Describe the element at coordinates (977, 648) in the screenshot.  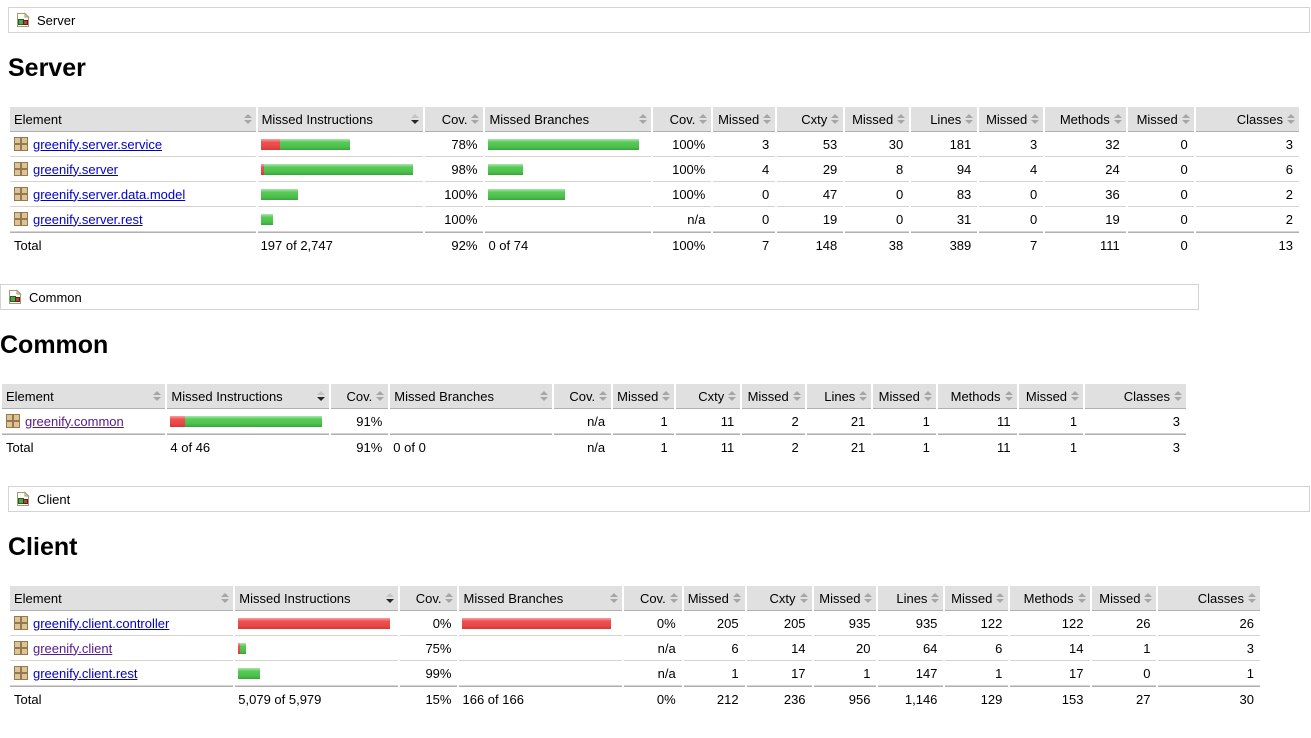
I see `counter-value: 6` at that location.